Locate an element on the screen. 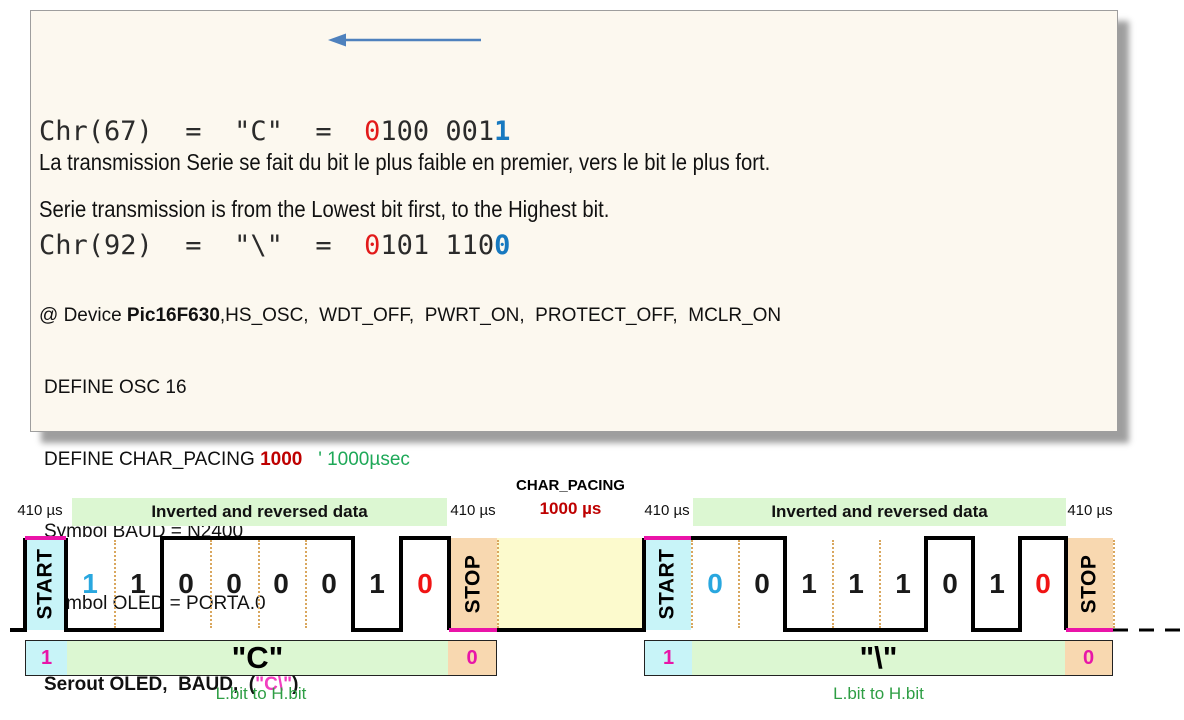  char-pacing-gap-cell is located at coordinates (570, 584).